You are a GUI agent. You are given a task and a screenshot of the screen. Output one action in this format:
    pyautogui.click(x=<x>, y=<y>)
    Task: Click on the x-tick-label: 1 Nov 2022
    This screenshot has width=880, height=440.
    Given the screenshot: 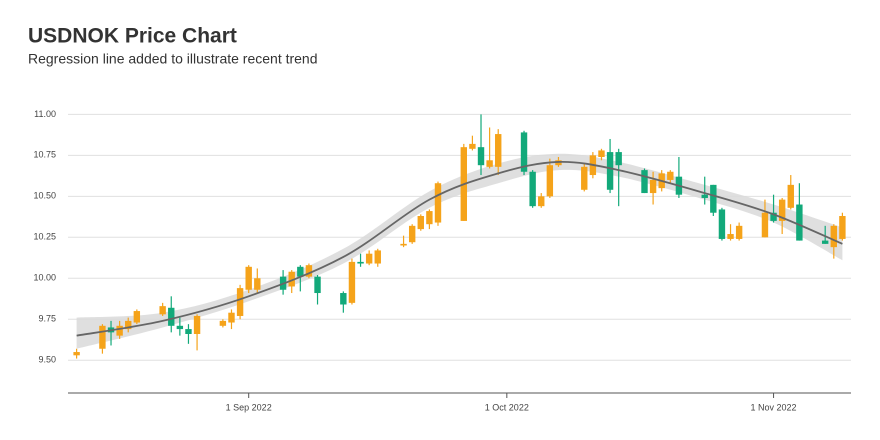 What is the action you would take?
    pyautogui.click(x=774, y=407)
    